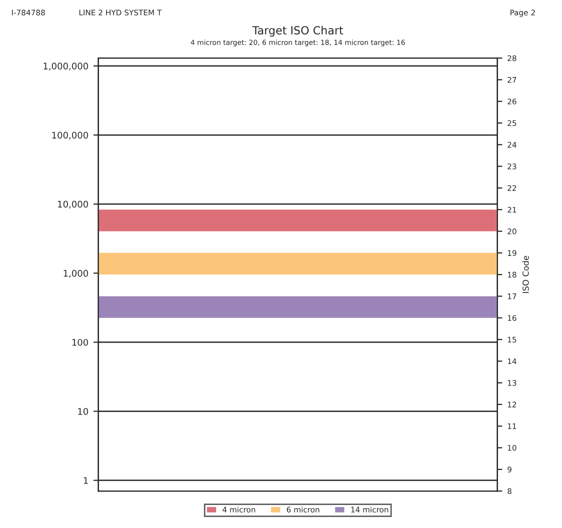  What do you see at coordinates (66, 66) in the screenshot?
I see `y-tick-label: 1,000,000` at bounding box center [66, 66].